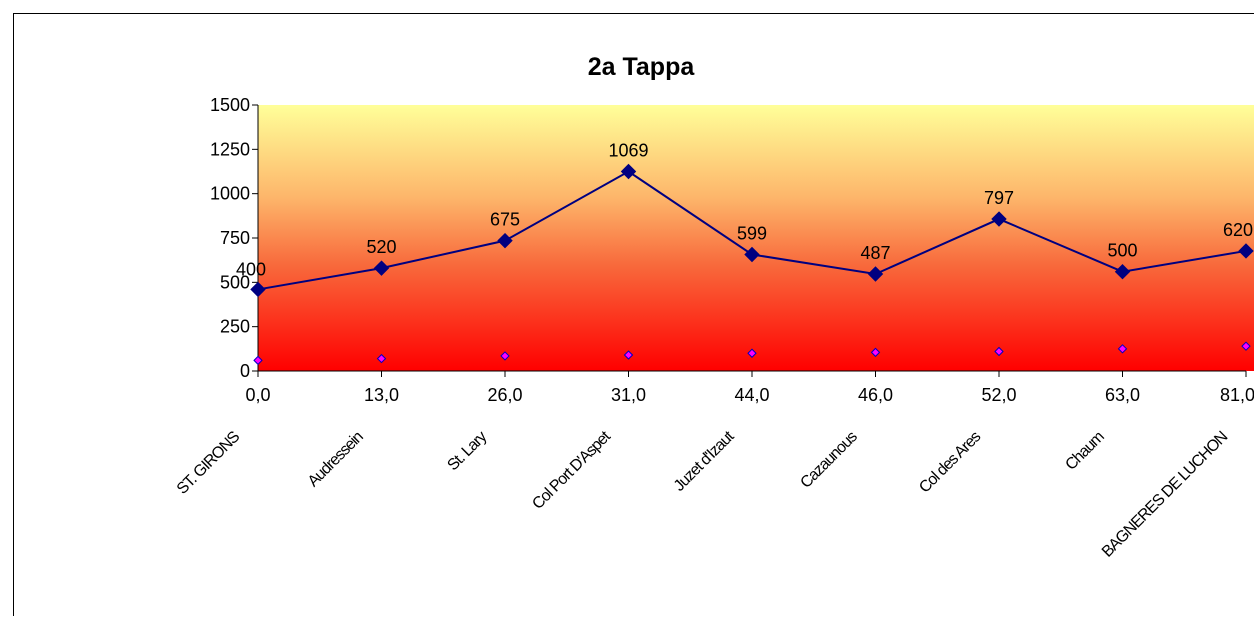  What do you see at coordinates (875, 253) in the screenshot?
I see `data-label: 487` at bounding box center [875, 253].